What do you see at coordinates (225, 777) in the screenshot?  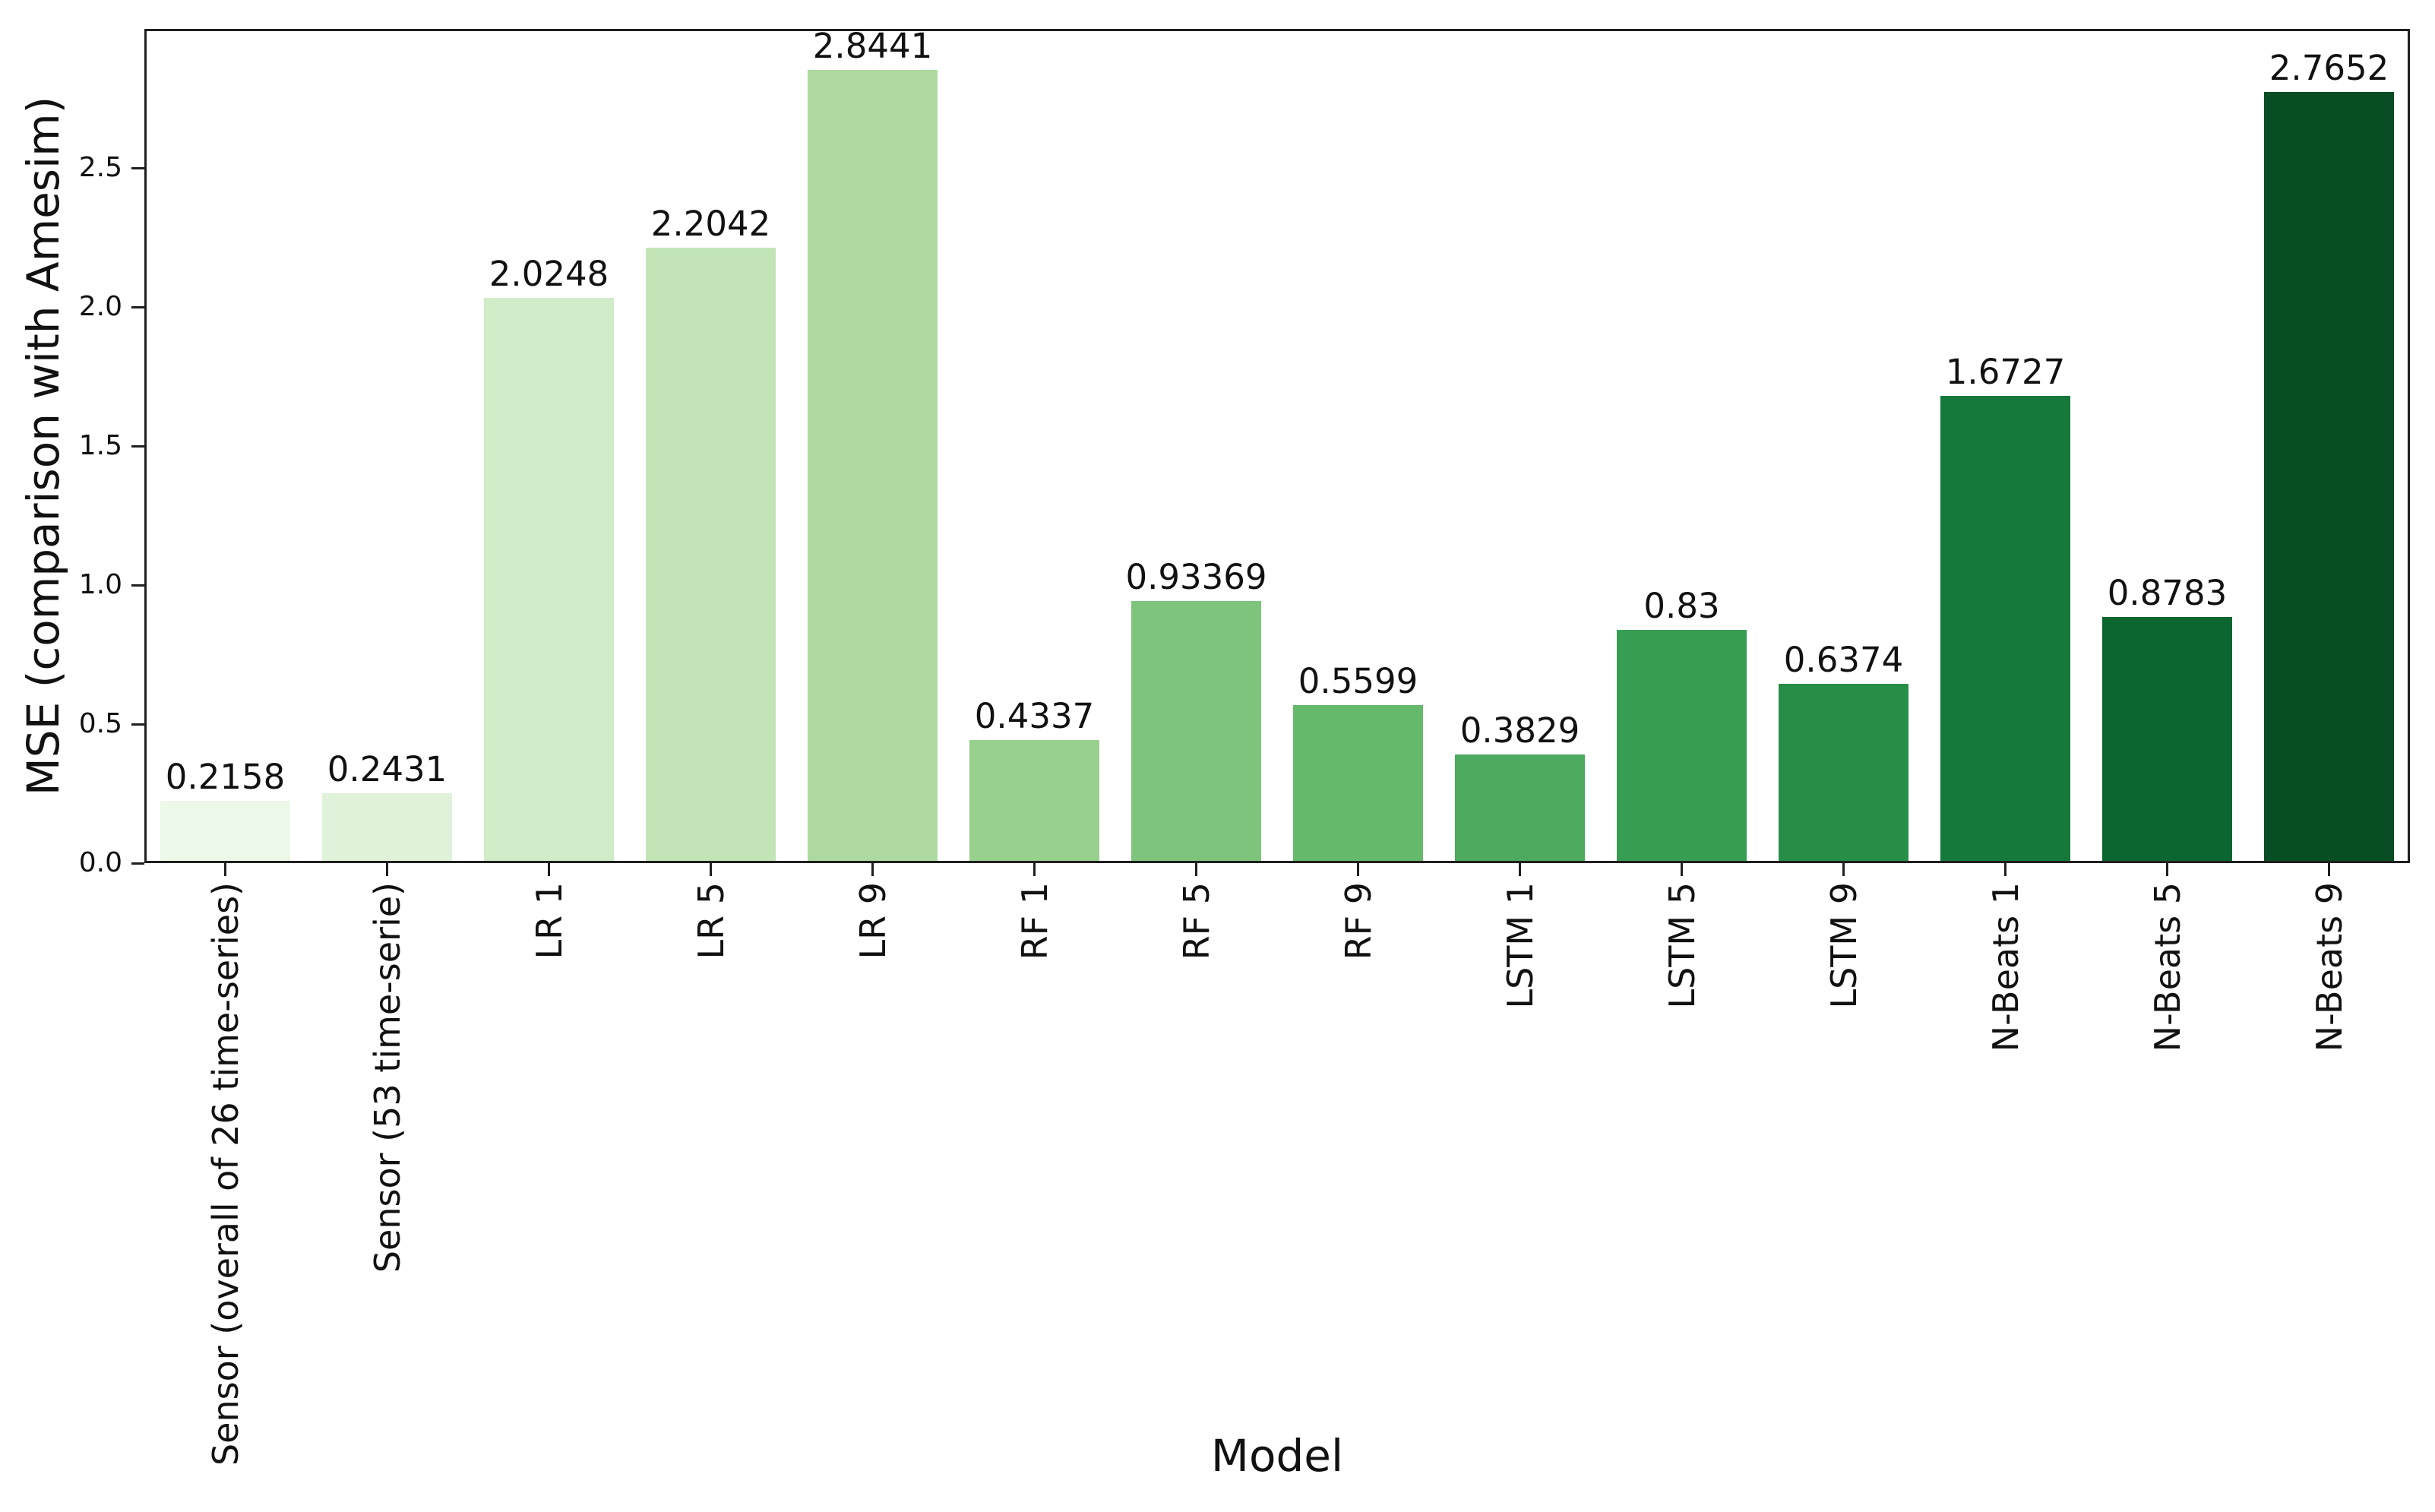 I see `bar-value-label: 0.2158` at bounding box center [225, 777].